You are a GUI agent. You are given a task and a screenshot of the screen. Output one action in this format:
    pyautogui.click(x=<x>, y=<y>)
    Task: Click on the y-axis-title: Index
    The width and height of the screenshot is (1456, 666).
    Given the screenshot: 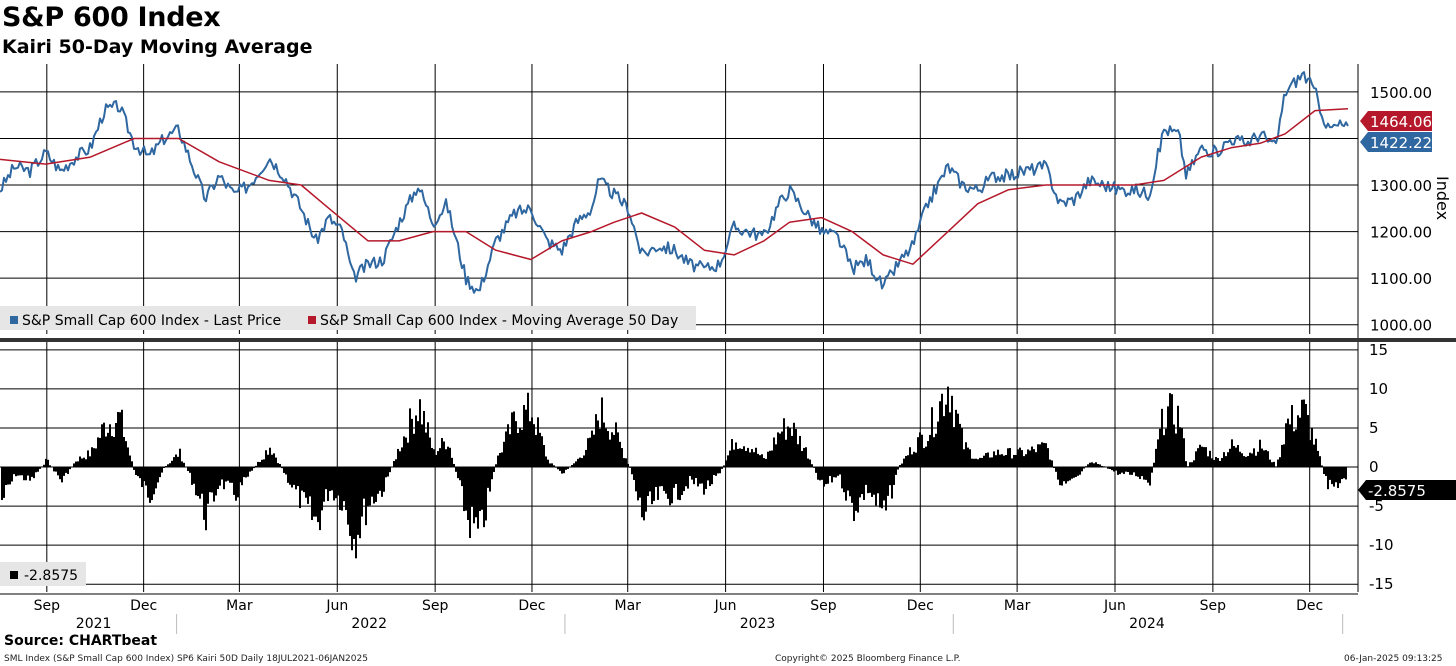 What is the action you would take?
    pyautogui.click(x=1442, y=198)
    